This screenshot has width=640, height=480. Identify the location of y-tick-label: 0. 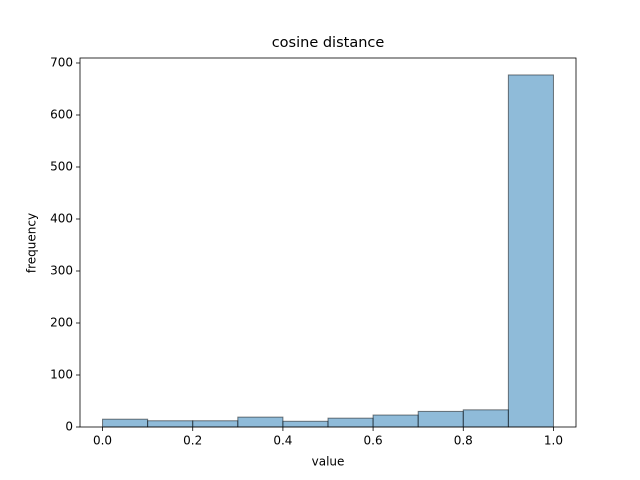
(69, 427).